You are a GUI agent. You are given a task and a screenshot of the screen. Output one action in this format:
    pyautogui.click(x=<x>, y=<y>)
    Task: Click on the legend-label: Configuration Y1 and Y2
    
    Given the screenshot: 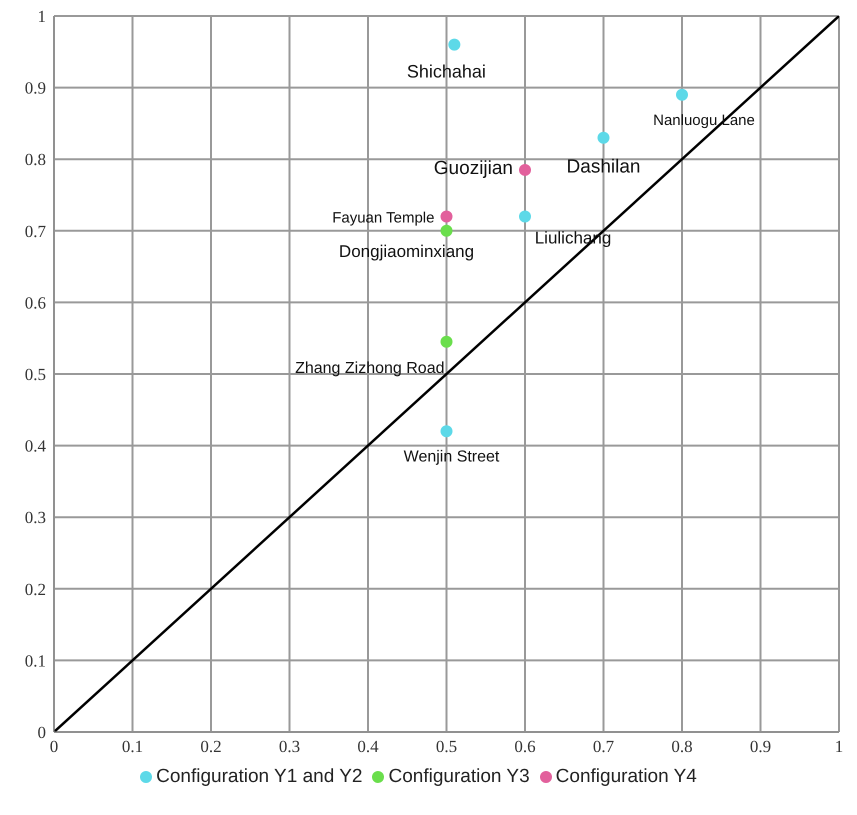 What is the action you would take?
    pyautogui.click(x=259, y=776)
    